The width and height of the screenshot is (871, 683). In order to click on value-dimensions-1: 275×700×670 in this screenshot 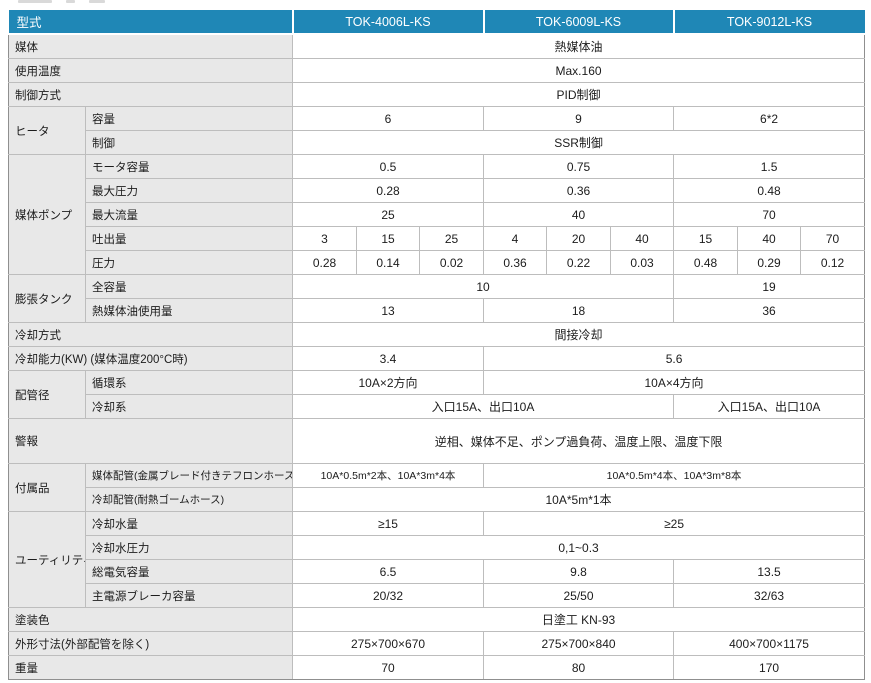, I will do `click(388, 643)`.